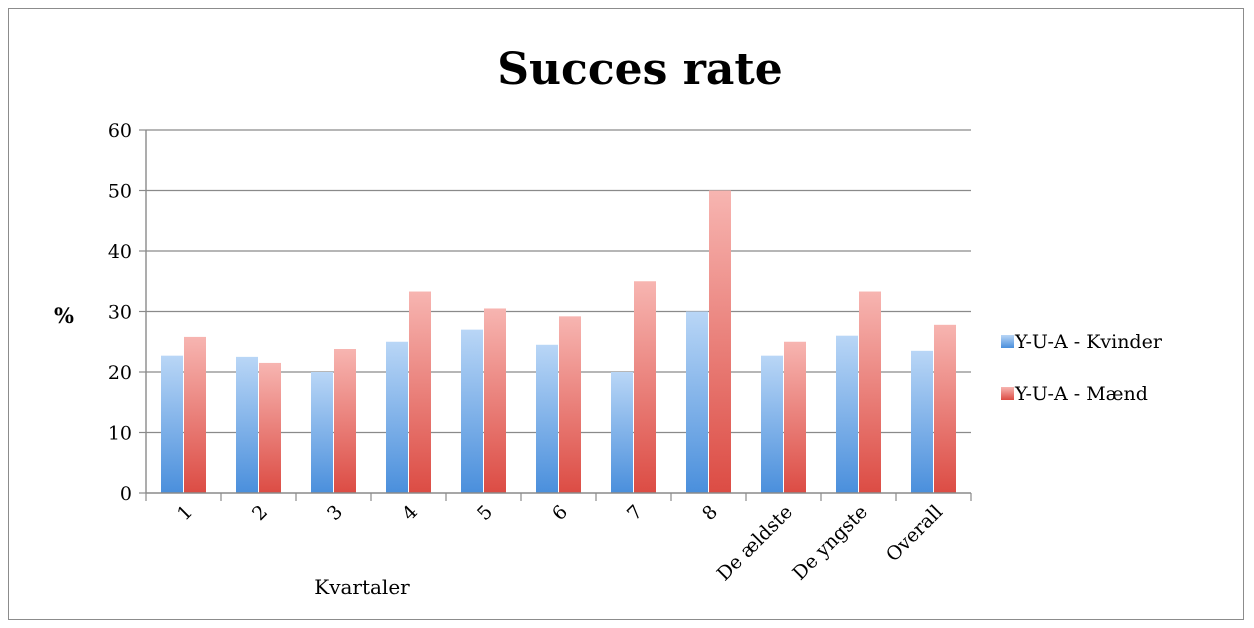 The width and height of the screenshot is (1254, 628). Describe the element at coordinates (185, 513) in the screenshot. I see `x-tick-label: 1` at that location.